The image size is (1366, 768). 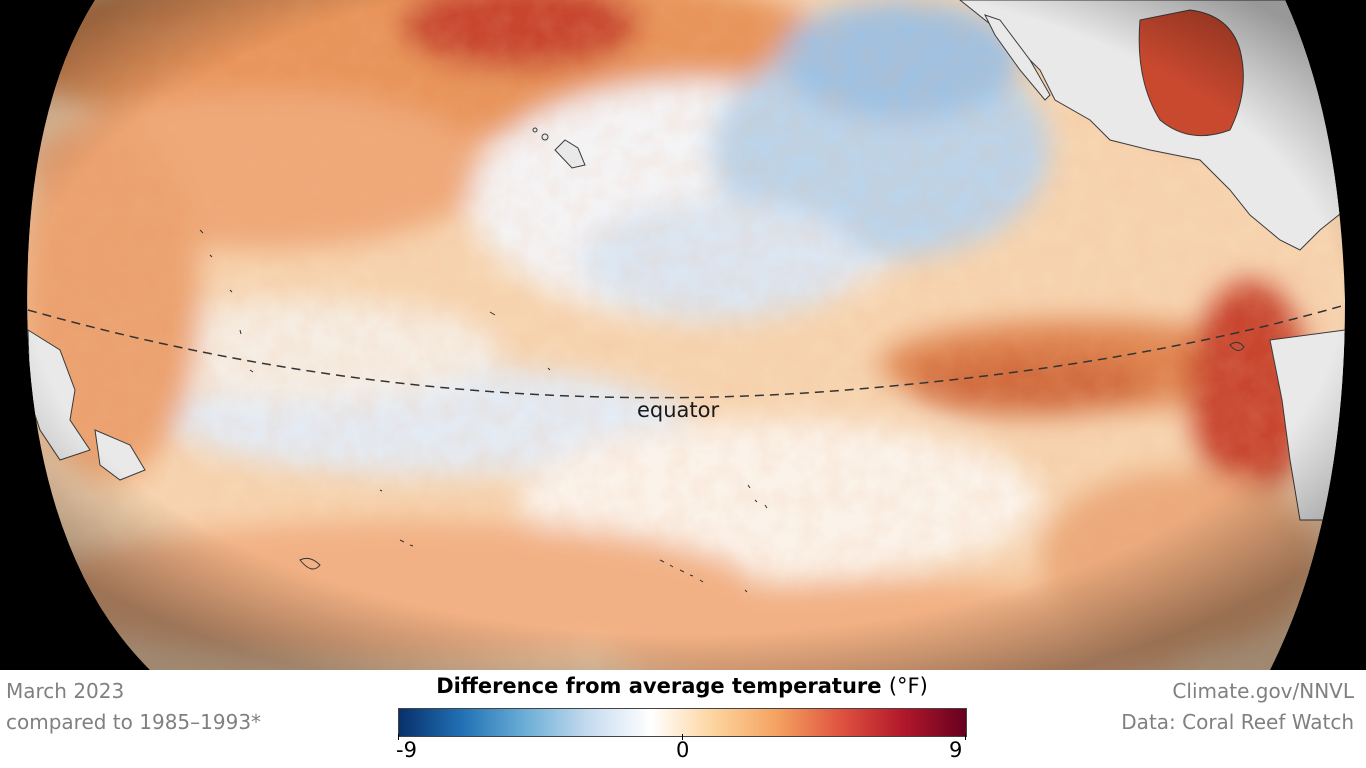 I want to click on color-scale-bar, so click(x=682, y=722).